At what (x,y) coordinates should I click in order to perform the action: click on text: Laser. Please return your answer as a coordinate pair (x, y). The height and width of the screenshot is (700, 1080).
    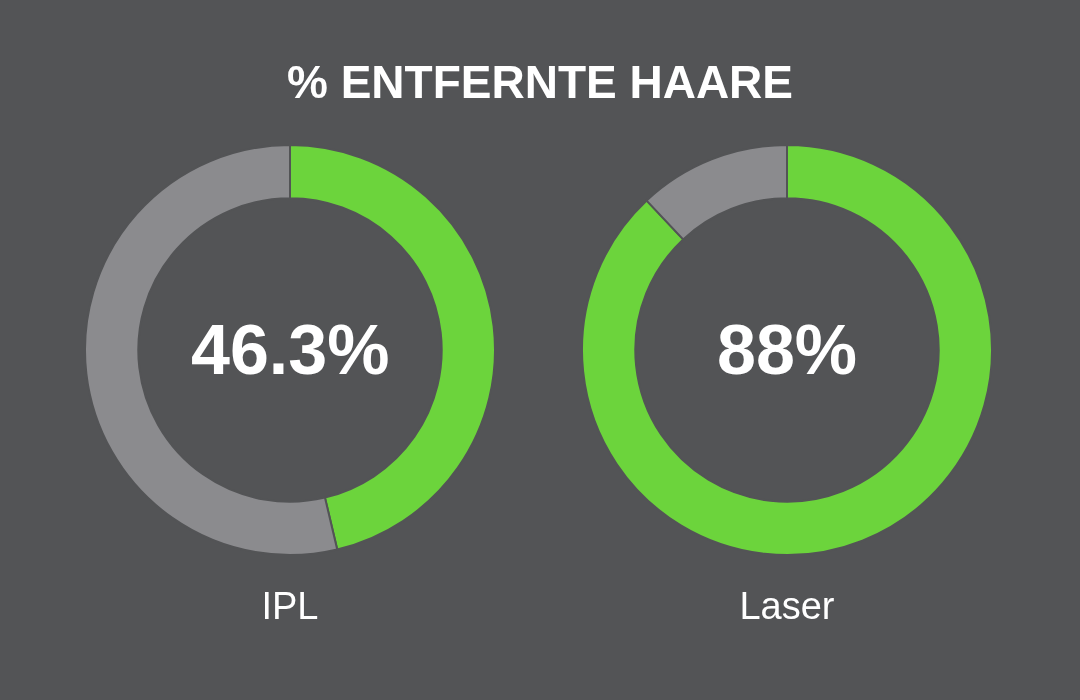
    Looking at the image, I should click on (787, 606).